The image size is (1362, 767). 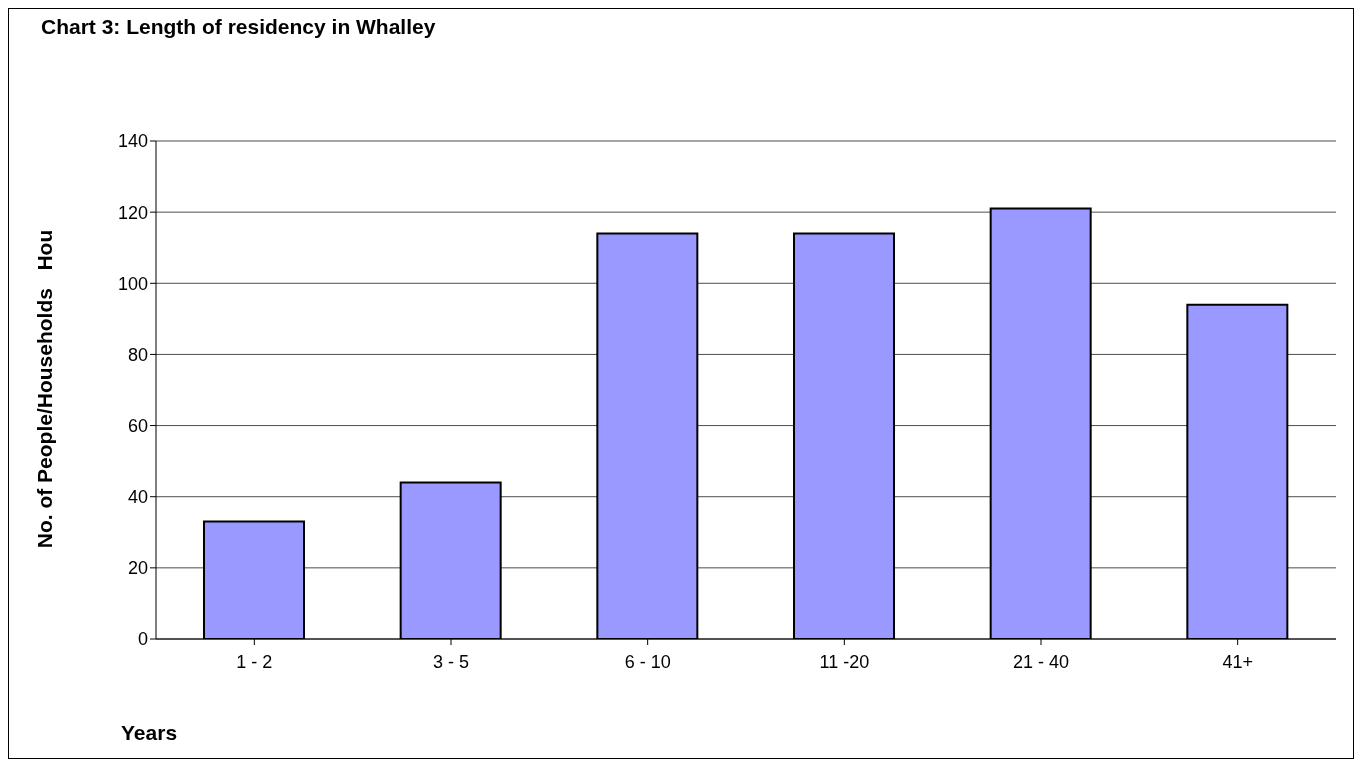 I want to click on x-tick-label: 6 - 10, so click(x=647, y=661).